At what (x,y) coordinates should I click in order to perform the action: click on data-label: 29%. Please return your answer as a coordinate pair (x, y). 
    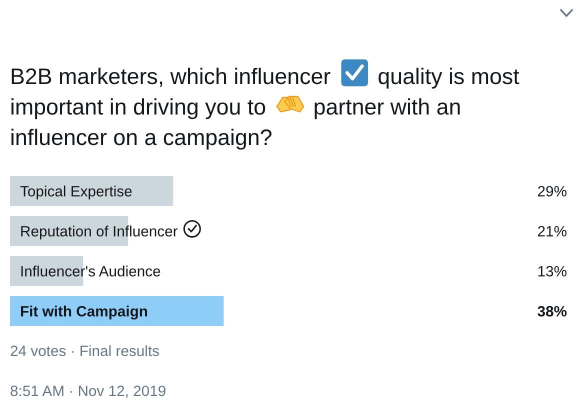
    Looking at the image, I should click on (552, 191).